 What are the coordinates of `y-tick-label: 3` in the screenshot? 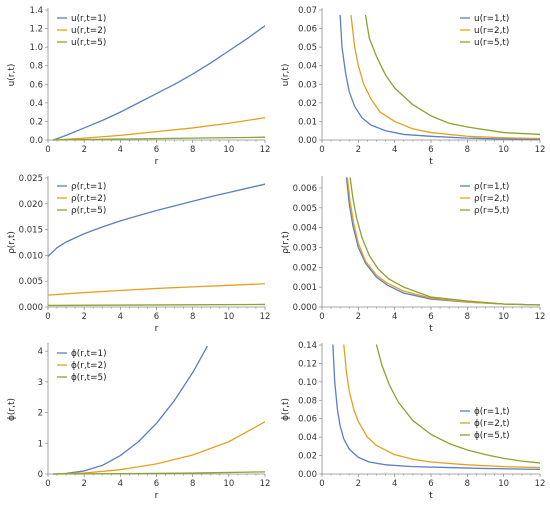 It's located at (40, 383).